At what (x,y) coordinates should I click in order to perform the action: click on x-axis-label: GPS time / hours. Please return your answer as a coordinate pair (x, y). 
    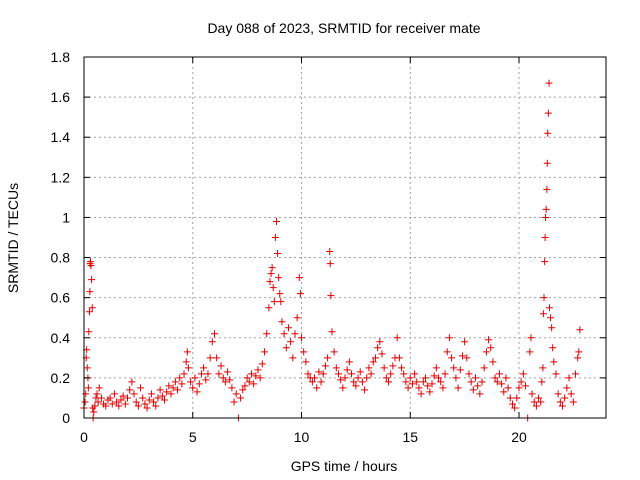
    Looking at the image, I should click on (344, 466).